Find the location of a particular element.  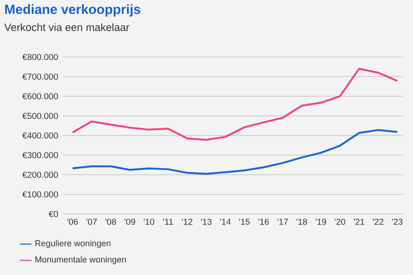

x-tick-label: '12 is located at coordinates (187, 221).